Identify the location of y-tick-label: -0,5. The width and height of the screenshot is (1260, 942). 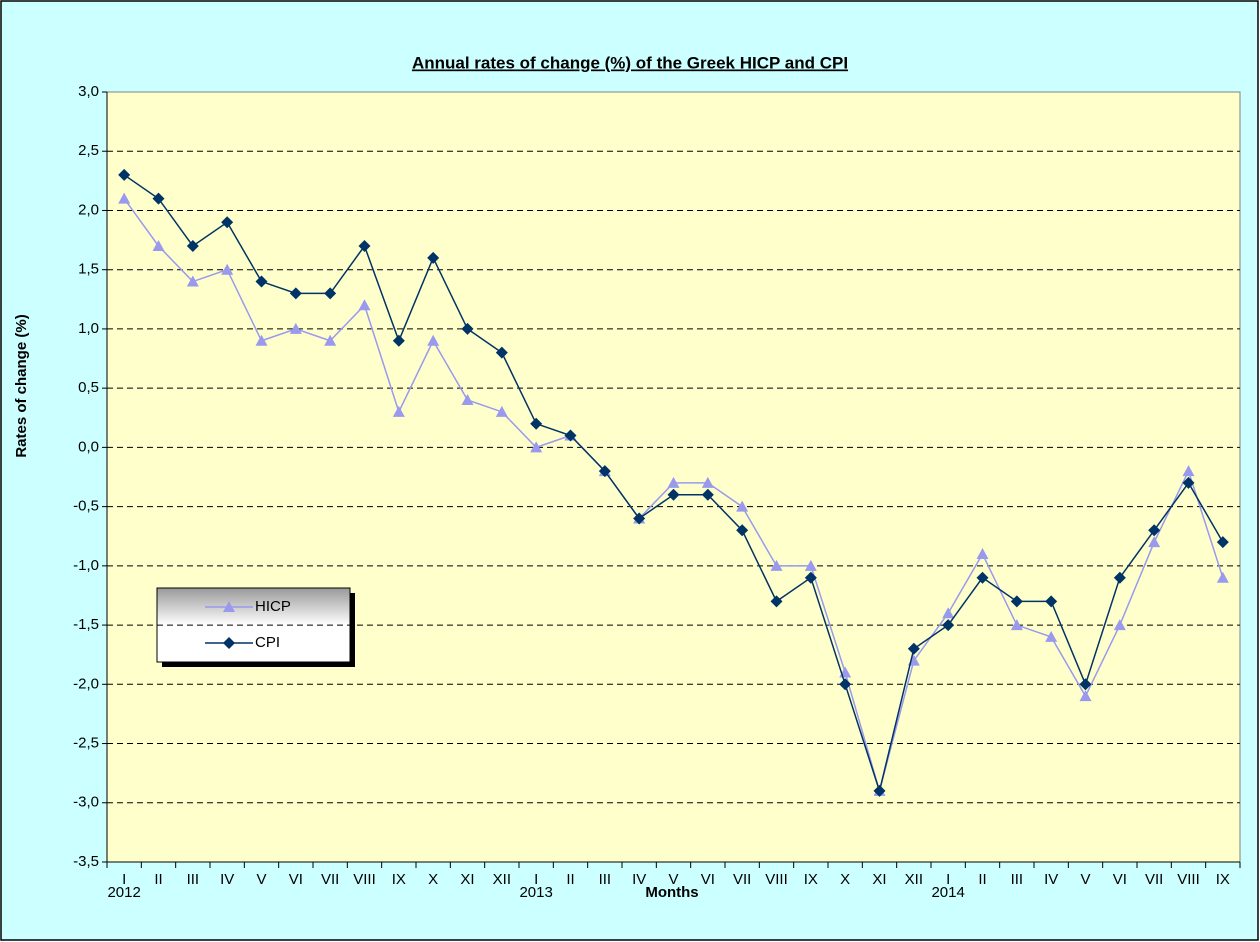
(86, 506).